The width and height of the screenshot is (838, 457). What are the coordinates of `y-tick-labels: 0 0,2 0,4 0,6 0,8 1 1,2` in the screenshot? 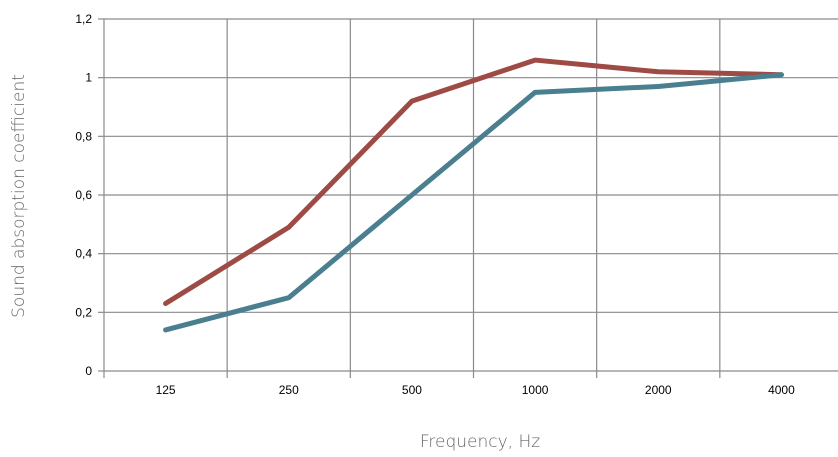 It's located at (83, 195).